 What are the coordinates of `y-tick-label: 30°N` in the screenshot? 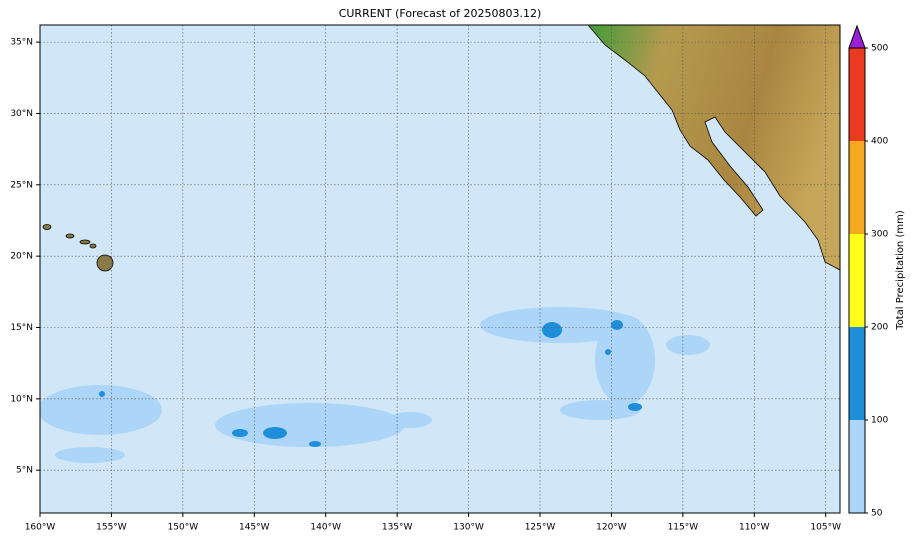 It's located at (21, 114).